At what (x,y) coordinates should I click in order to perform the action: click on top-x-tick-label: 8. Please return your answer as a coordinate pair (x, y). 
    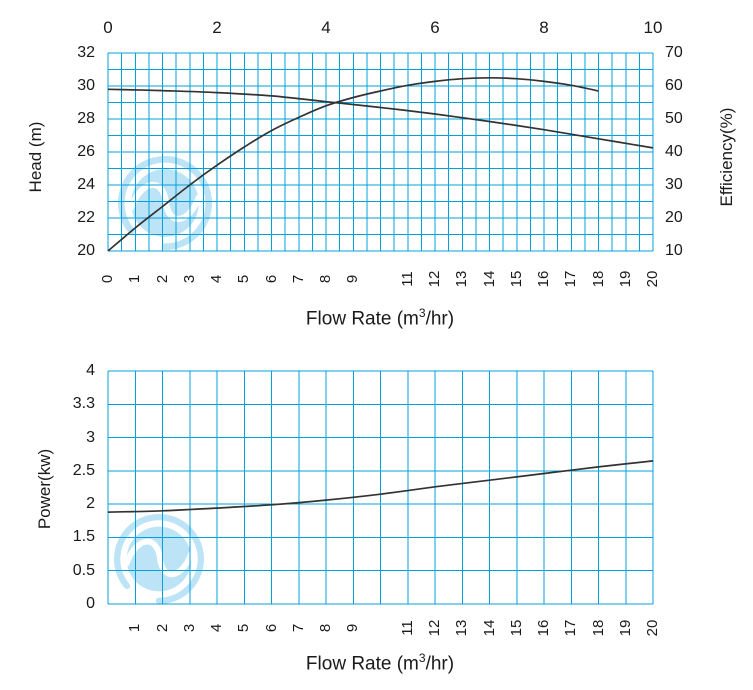
    Looking at the image, I should click on (544, 27).